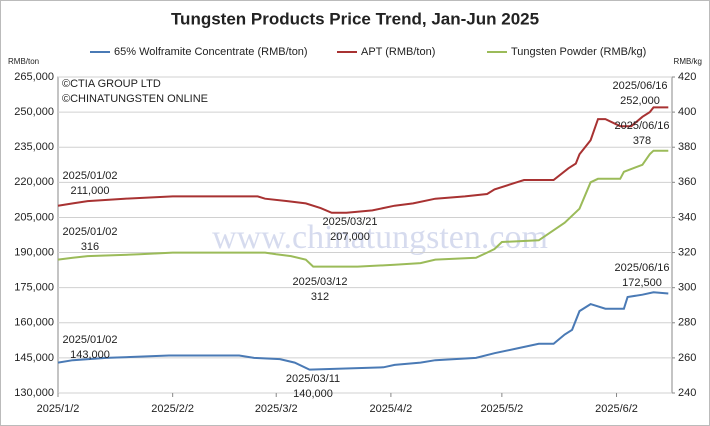 The image size is (710, 426). What do you see at coordinates (34, 182) in the screenshot?
I see `y-tick-label: 220,000` at bounding box center [34, 182].